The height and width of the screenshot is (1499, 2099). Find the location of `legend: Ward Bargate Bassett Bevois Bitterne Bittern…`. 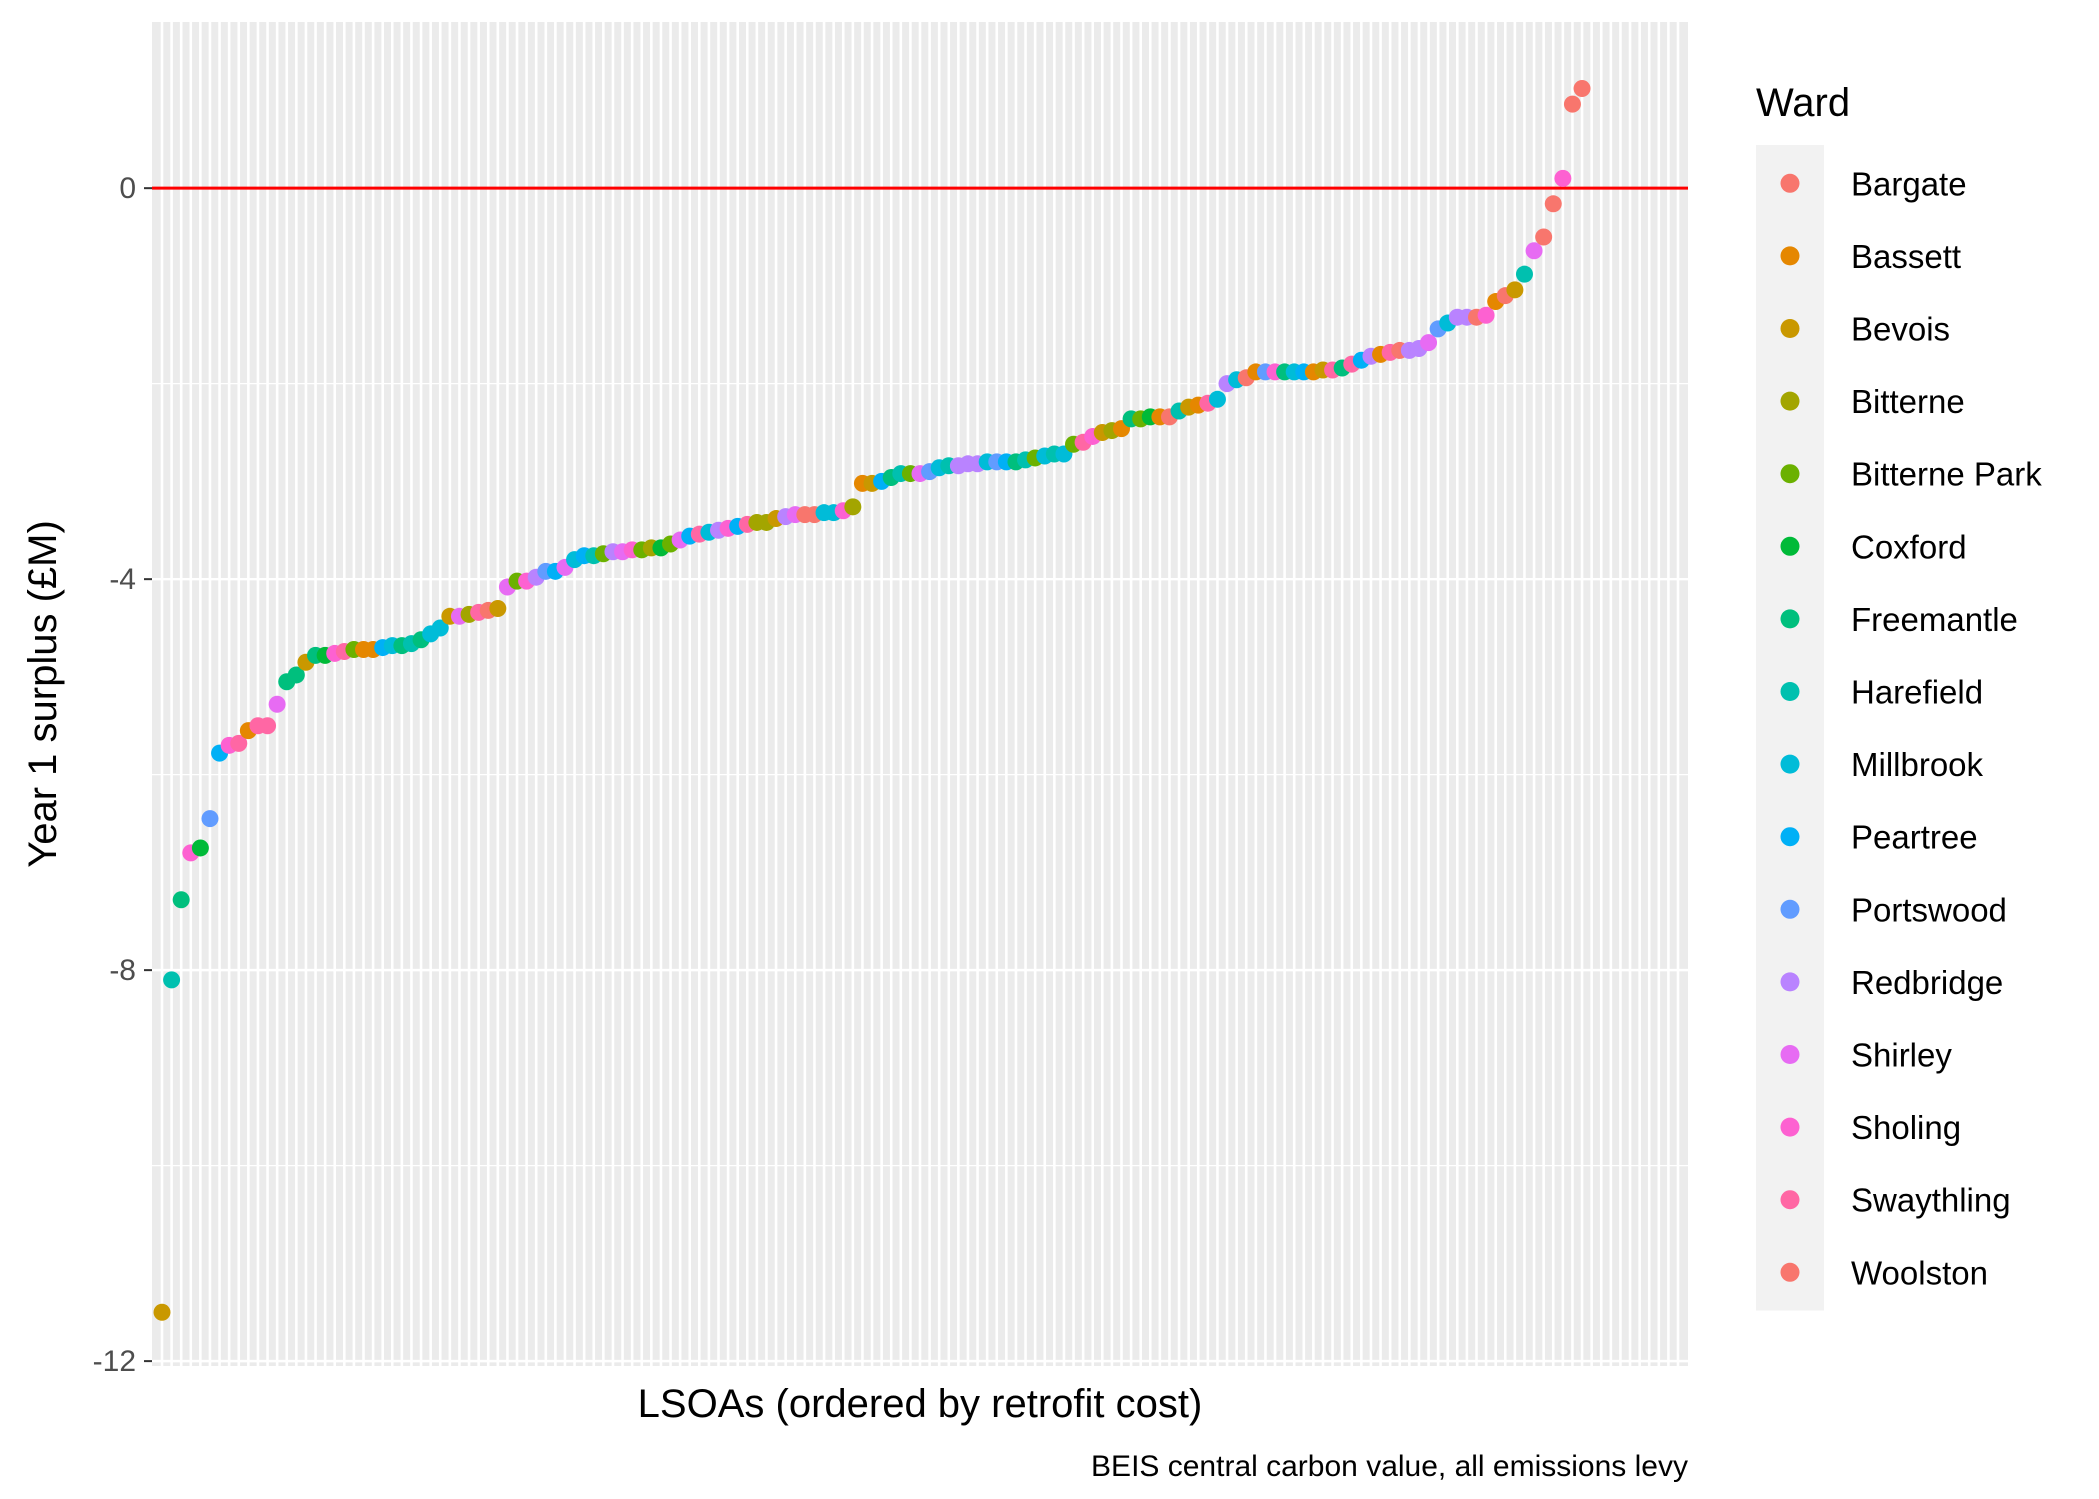

legend: Ward Bargate Bassett Bevois Bitterne Bittern… is located at coordinates (1899, 696).